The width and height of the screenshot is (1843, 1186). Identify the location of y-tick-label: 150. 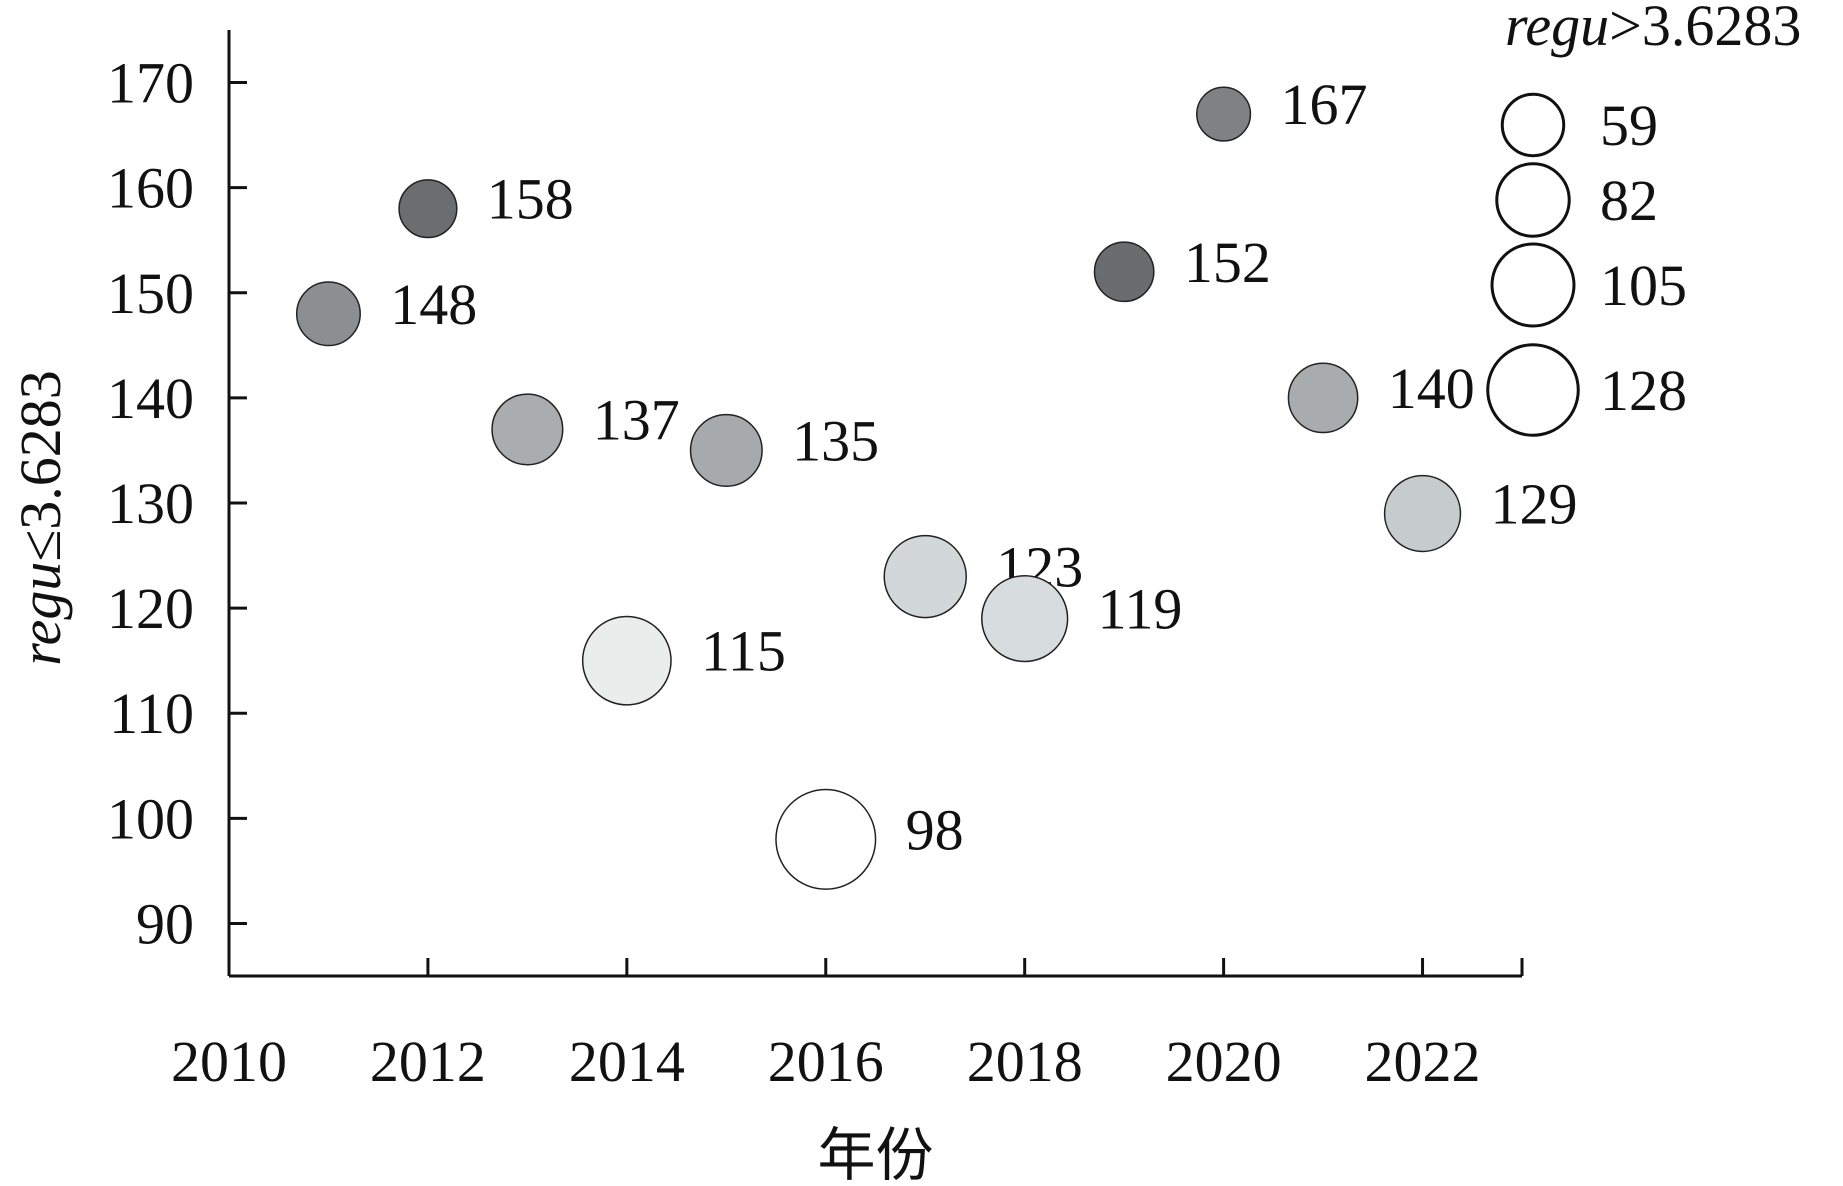
(150, 293).